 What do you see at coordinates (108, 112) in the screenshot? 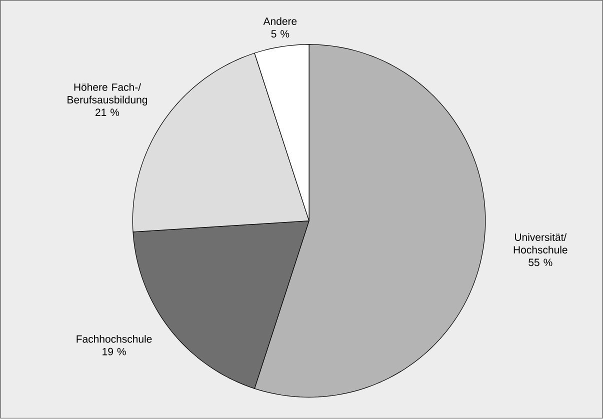
I see `data-label: 21 %` at bounding box center [108, 112].